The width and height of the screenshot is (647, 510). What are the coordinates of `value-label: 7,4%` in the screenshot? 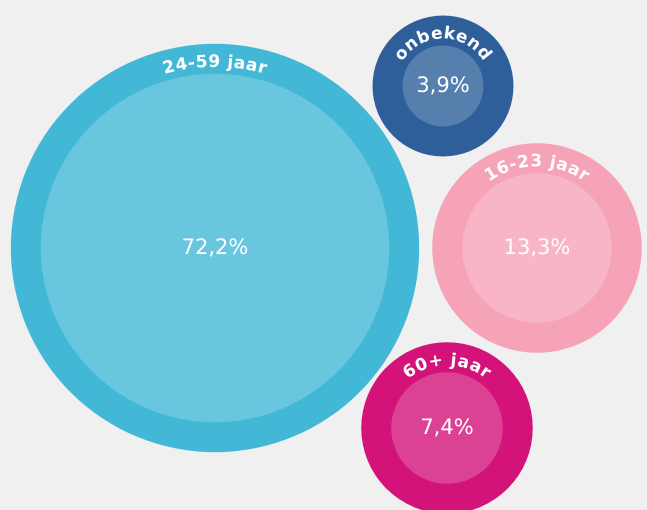 It's located at (446, 427).